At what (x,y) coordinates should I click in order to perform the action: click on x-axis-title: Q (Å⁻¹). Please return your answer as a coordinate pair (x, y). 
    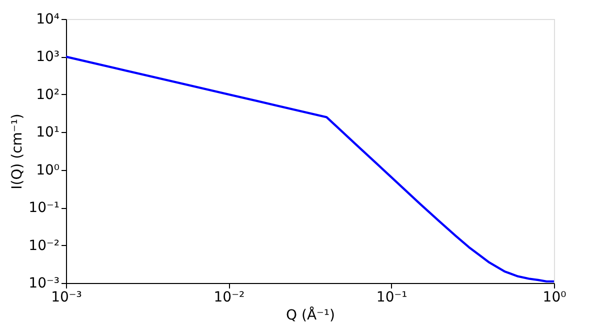
    Looking at the image, I should click on (310, 315).